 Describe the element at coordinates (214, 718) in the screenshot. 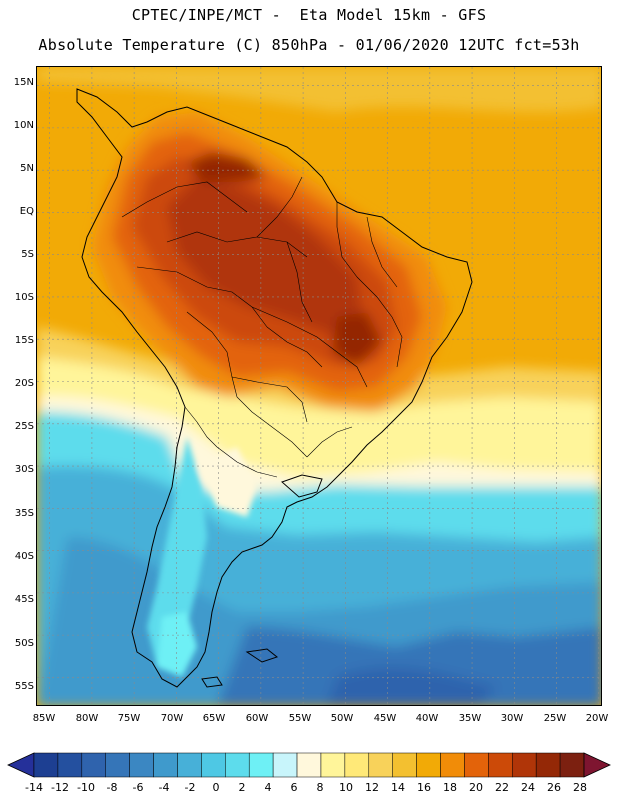

I see `lon-tick-label: 65W` at that location.